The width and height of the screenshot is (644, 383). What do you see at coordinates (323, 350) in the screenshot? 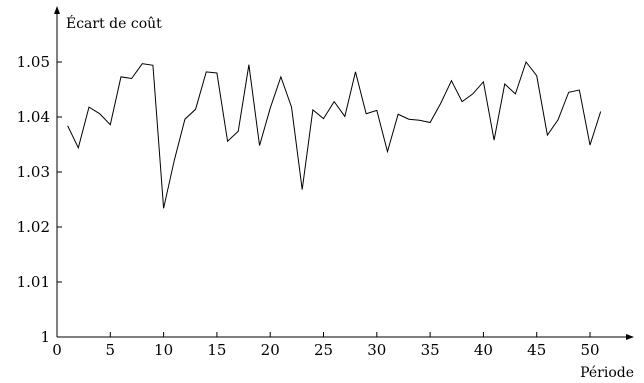
I see `x-tick-label: 25` at bounding box center [323, 350].